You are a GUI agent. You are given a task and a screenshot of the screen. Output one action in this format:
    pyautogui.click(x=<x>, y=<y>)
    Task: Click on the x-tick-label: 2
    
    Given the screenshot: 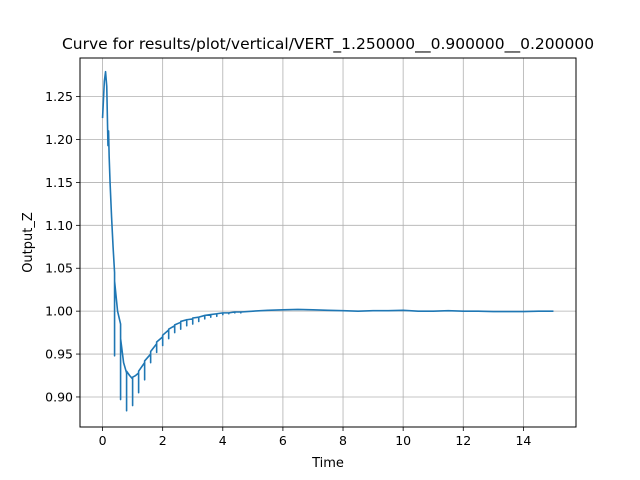 What is the action you would take?
    pyautogui.click(x=163, y=440)
    